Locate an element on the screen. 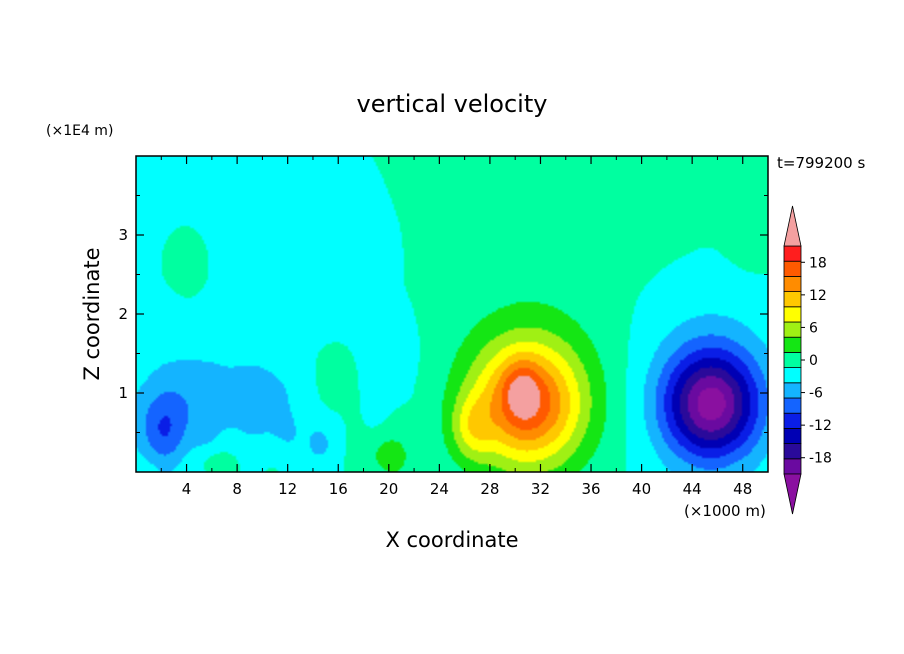 The width and height of the screenshot is (904, 654). x-tick-label: 24 is located at coordinates (439, 489).